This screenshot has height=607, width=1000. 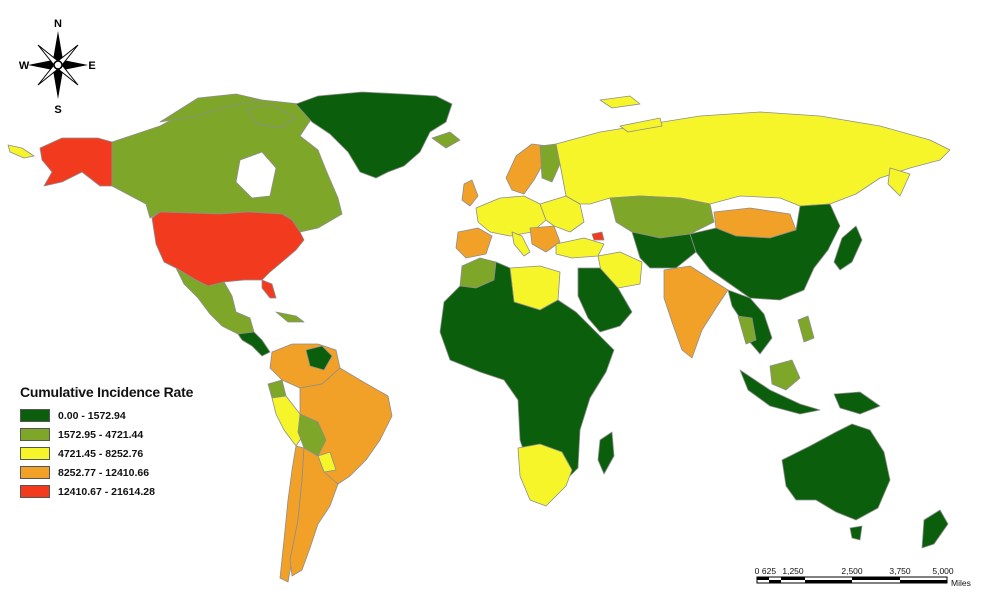 I want to click on legend-label-1: 1572.95 - 4721.44, so click(x=101, y=434).